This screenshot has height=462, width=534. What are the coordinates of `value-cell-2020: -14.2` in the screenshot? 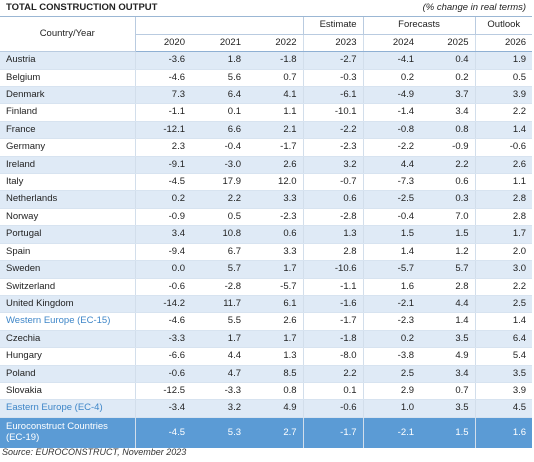 It's located at (163, 304).